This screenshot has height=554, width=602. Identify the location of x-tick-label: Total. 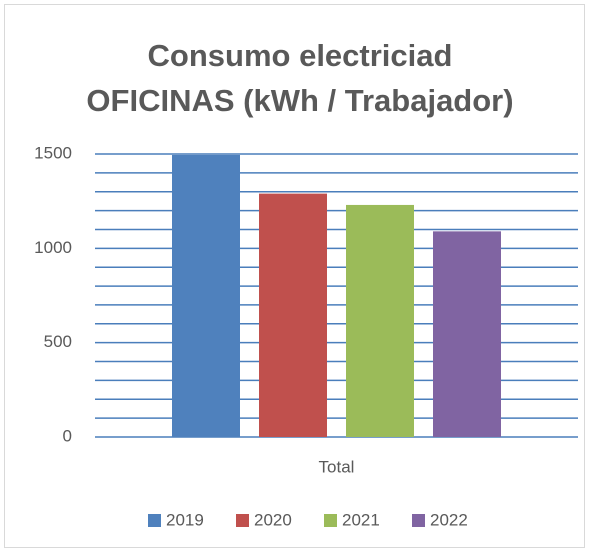
(337, 466).